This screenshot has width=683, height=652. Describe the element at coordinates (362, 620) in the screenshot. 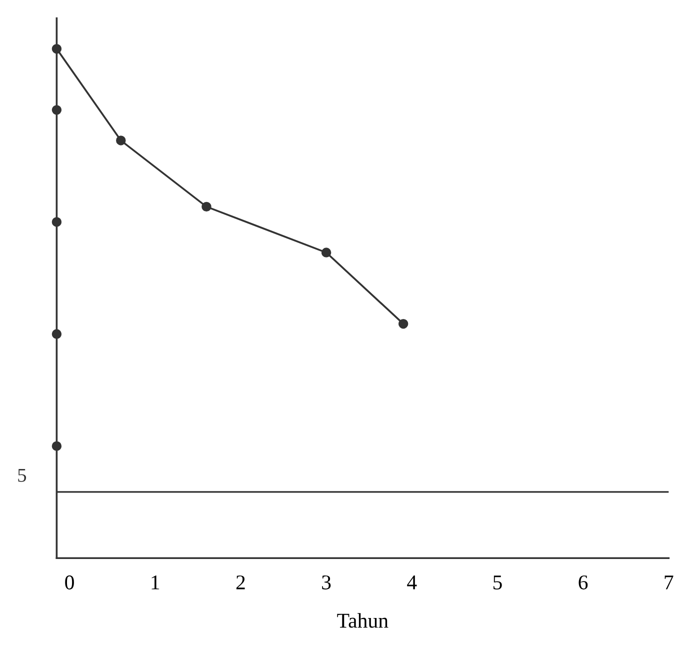

I see `x-axis-title: Tahun` at that location.